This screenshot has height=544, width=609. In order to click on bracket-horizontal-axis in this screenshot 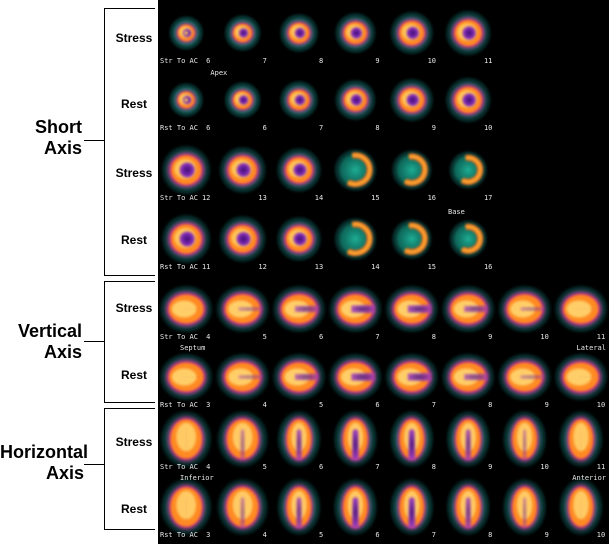, I will do `click(129, 469)`.